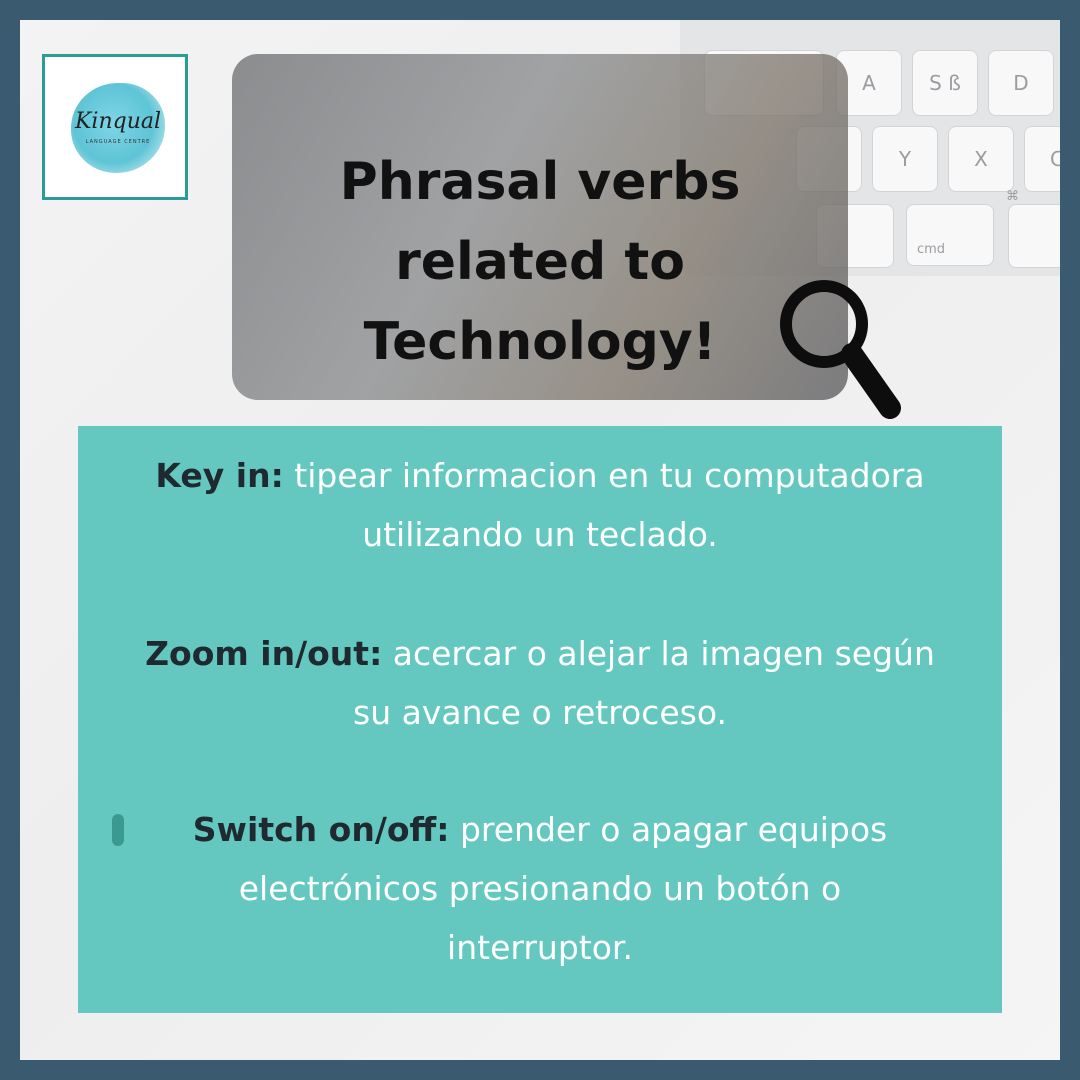 The image size is (1080, 1080). What do you see at coordinates (668, 829) in the screenshot?
I see `definition-text: prender o apagar equipos` at bounding box center [668, 829].